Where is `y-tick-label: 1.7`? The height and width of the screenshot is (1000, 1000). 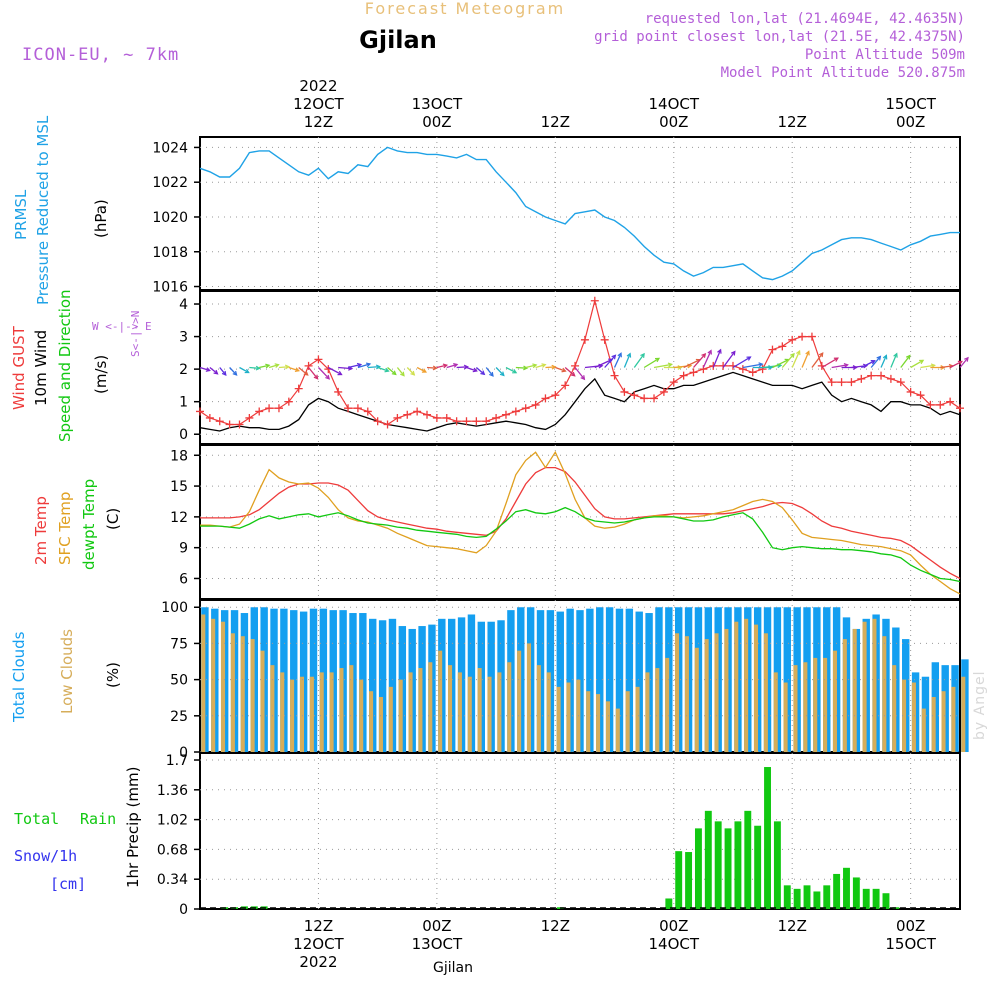
y-tick-label: 1.7 is located at coordinates (177, 761).